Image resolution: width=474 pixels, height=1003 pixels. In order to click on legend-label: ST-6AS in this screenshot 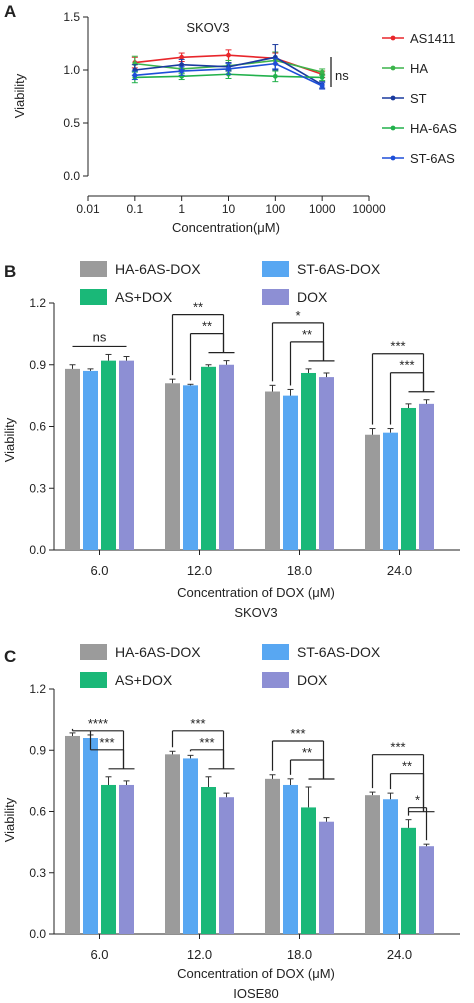, I will do `click(432, 158)`.